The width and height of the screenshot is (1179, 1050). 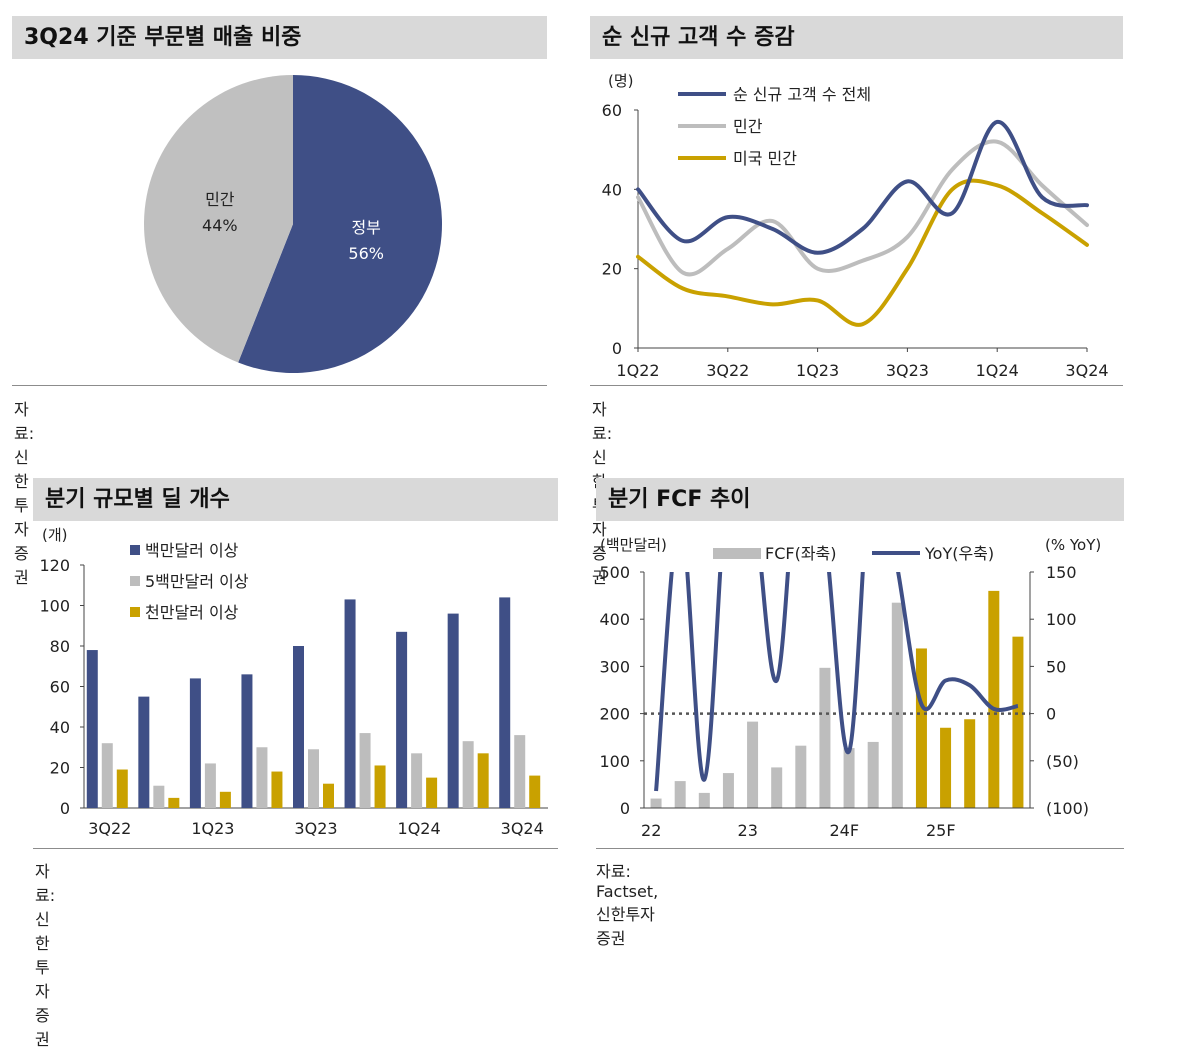 I want to click on right-tick-label: (50), so click(x=1062, y=761).